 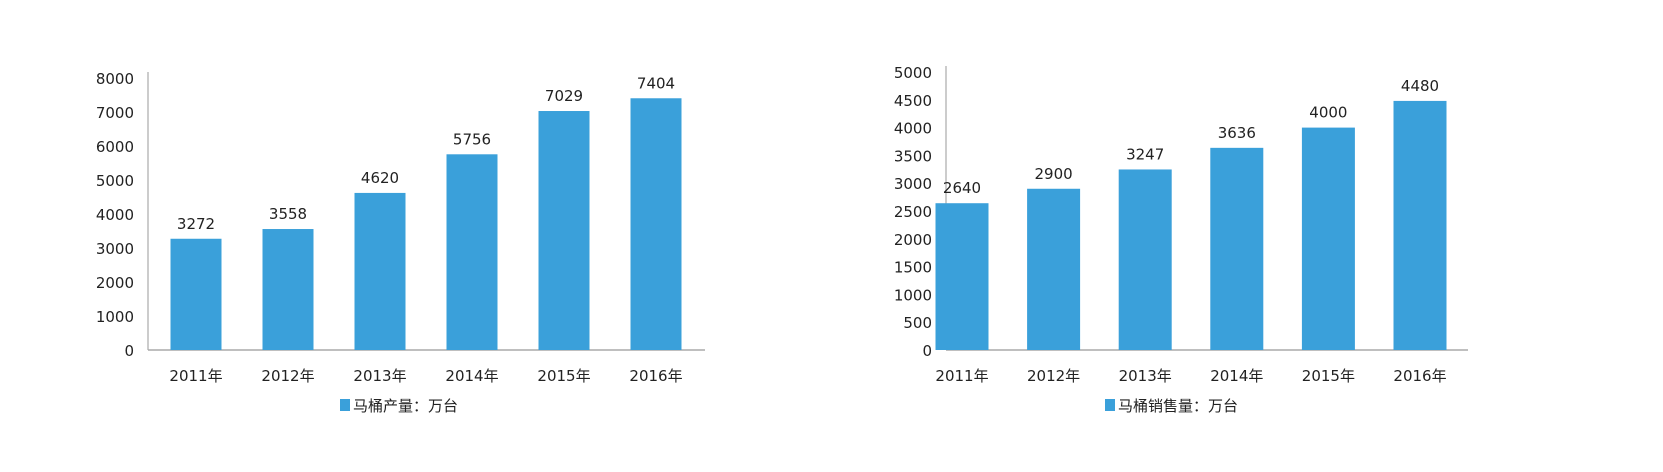 What do you see at coordinates (405, 406) in the screenshot?
I see `legend-label: 马桶产量：万台` at bounding box center [405, 406].